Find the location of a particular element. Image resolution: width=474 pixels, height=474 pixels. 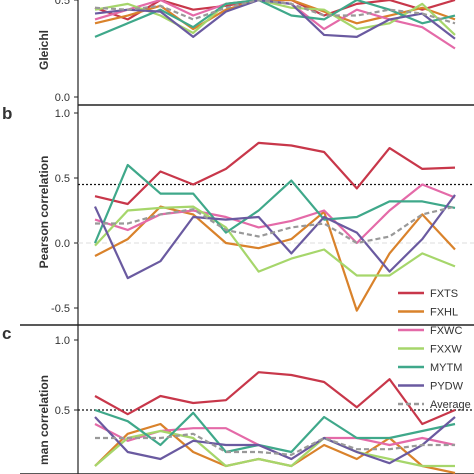

y-tick-label: -0.5 is located at coordinates (60, 309).